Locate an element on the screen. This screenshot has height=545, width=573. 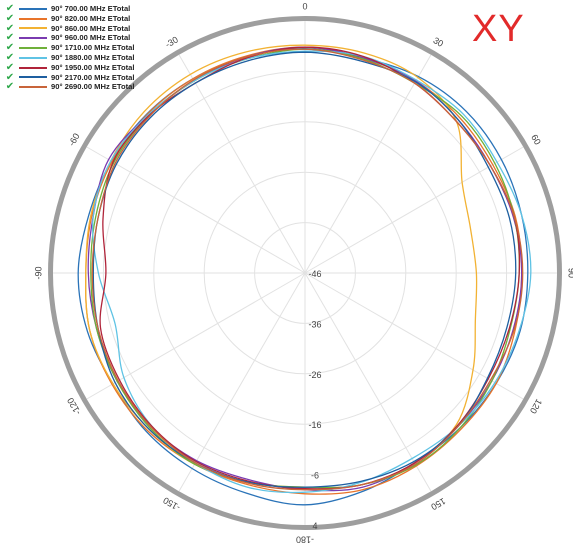
legend-label: 90° 2690.00 MHz ETotal is located at coordinates (93, 87).